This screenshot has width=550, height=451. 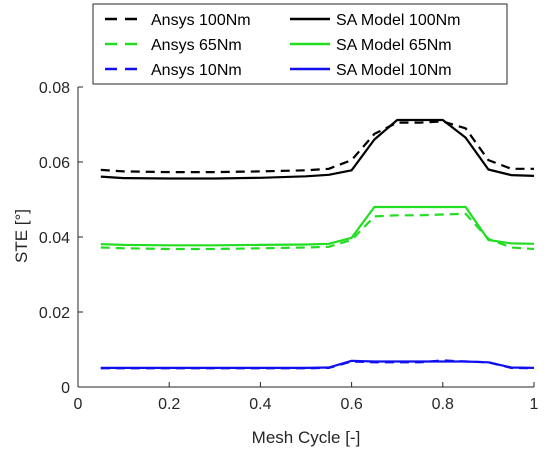 I want to click on x-tick-label: 0.8, so click(x=443, y=404).